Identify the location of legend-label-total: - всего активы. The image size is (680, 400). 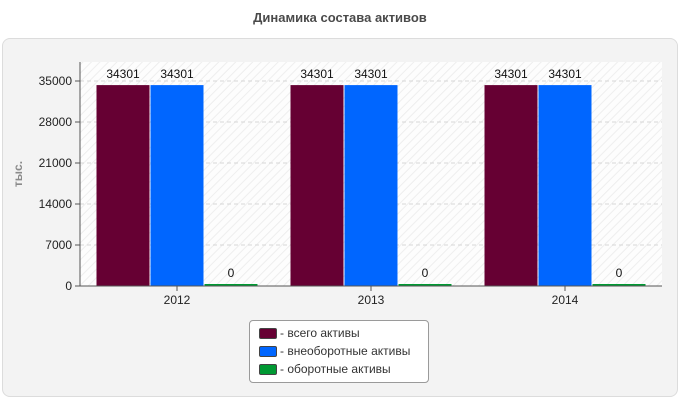
(320, 333).